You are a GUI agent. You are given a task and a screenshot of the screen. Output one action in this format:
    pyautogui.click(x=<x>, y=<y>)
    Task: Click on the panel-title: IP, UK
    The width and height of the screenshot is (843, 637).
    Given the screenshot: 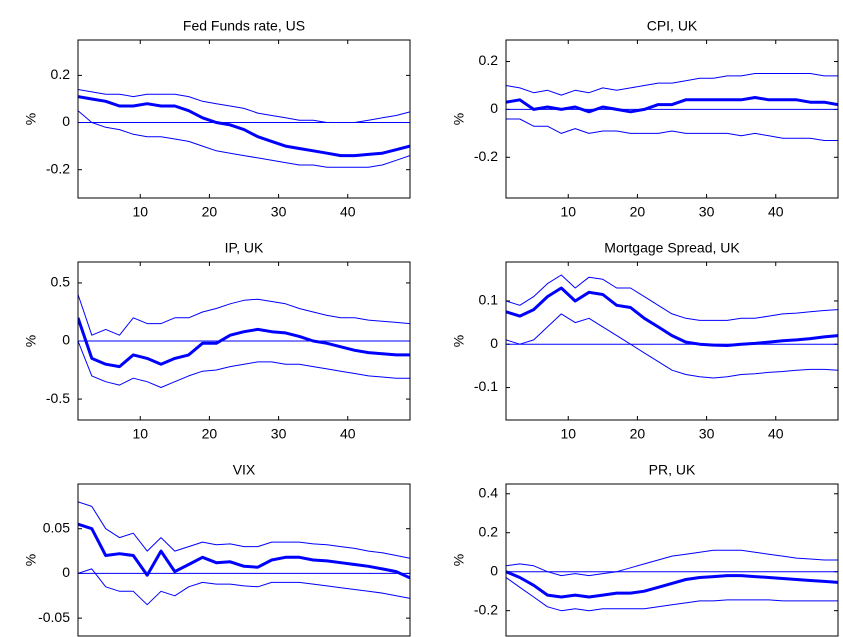 What is the action you would take?
    pyautogui.click(x=244, y=248)
    